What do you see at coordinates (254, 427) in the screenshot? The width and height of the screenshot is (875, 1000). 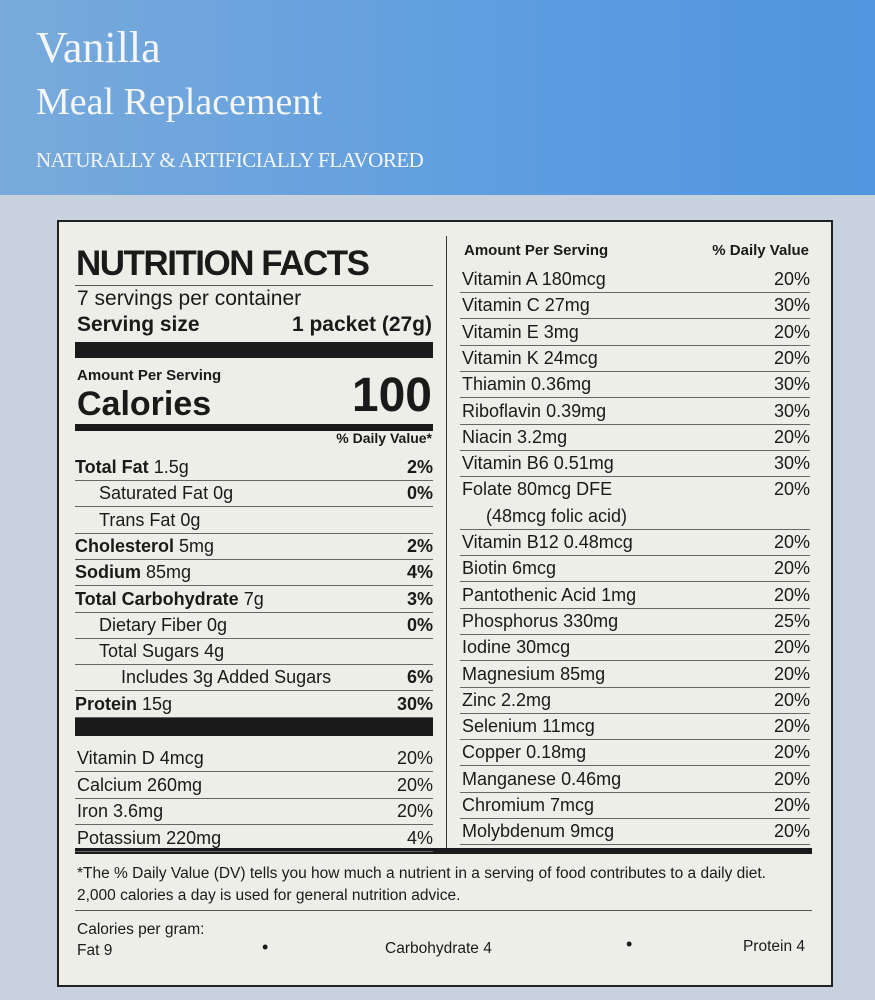 I see `medium-bar` at bounding box center [254, 427].